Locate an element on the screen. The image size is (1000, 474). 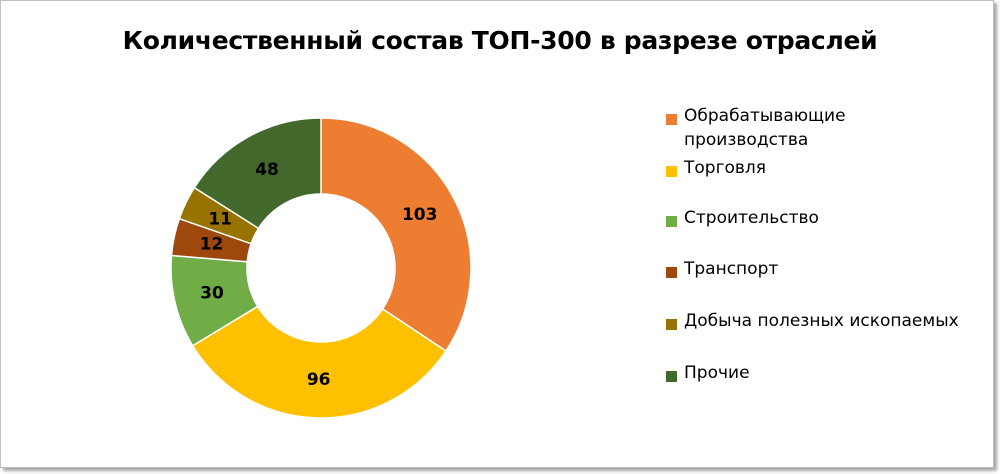
legend-item-manufacturing: Обрабатывающие производства is located at coordinates (756, 128).